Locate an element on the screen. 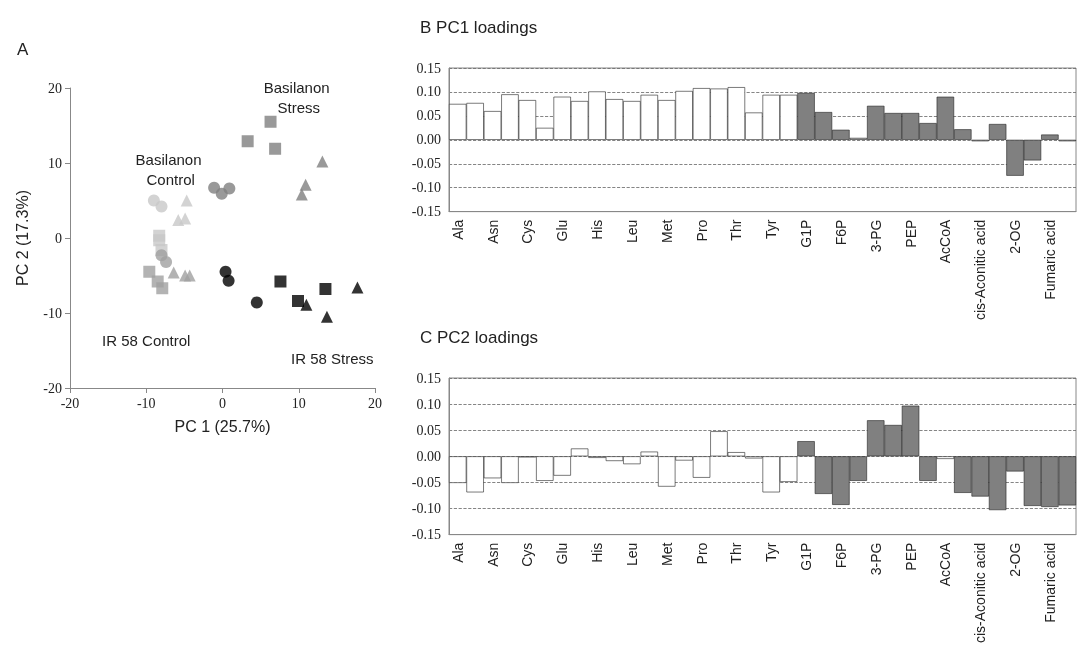 The height and width of the screenshot is (646, 1080). x-tick-label: -20 is located at coordinates (70, 403).